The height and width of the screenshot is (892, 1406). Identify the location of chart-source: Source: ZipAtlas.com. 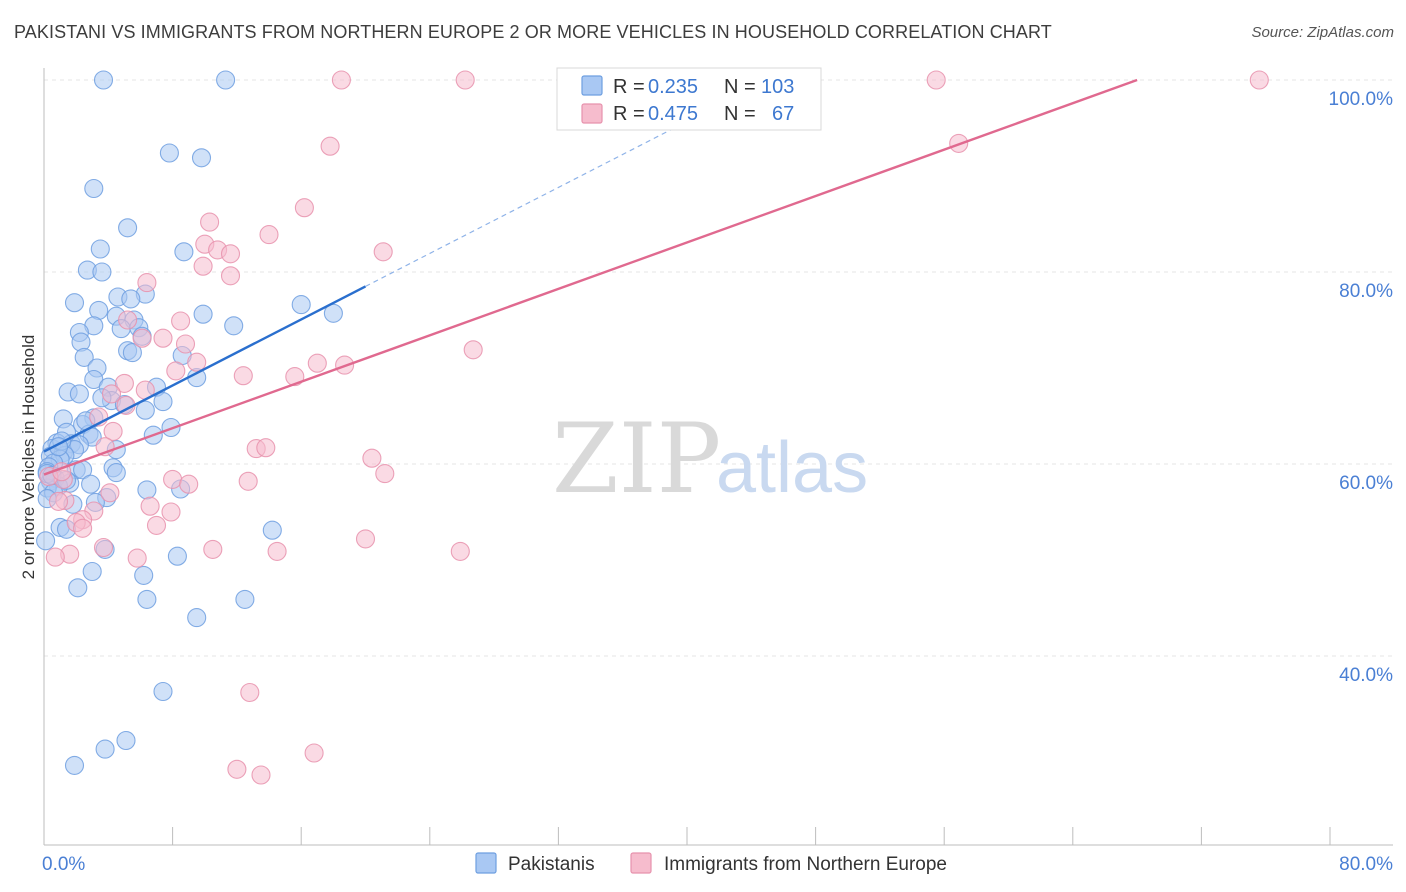
(1322, 32).